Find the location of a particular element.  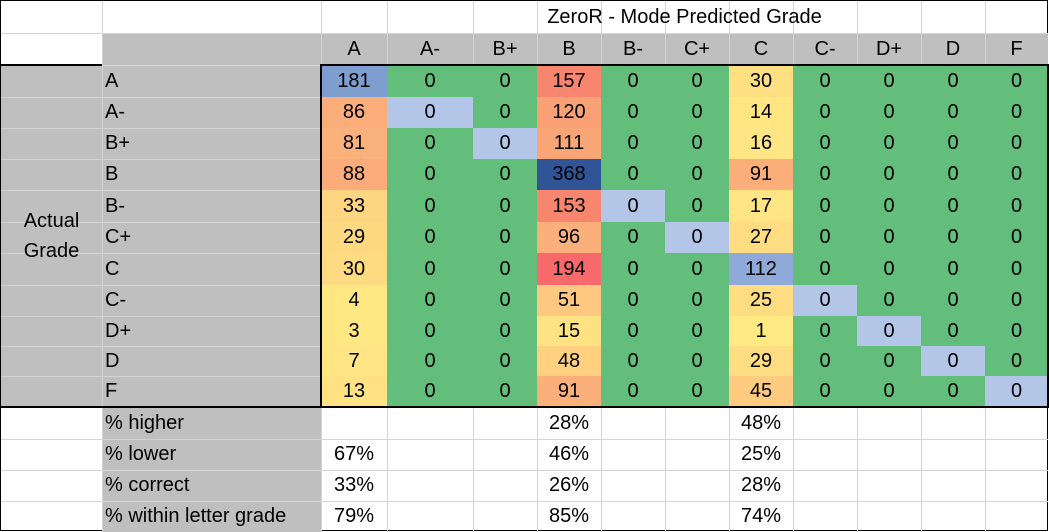

matrix-cell: 15 is located at coordinates (569, 331).